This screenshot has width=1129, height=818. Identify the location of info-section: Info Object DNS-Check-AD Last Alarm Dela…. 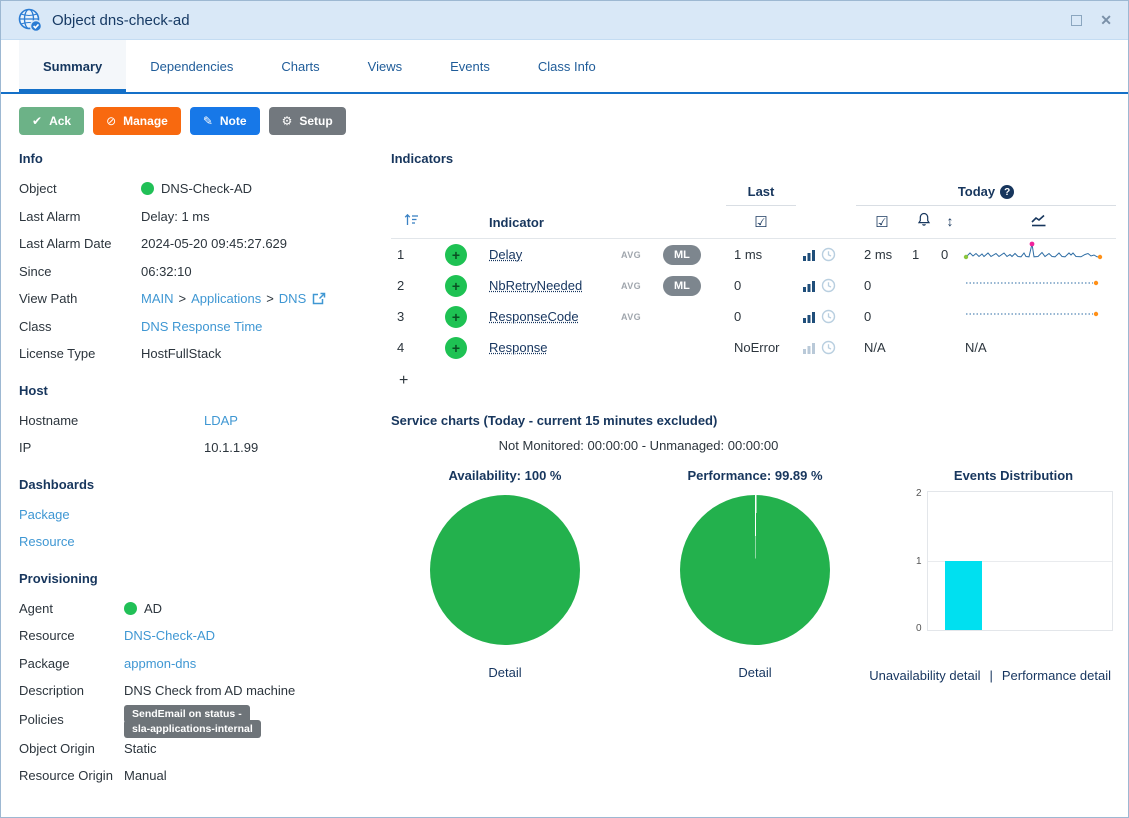
(202, 259).